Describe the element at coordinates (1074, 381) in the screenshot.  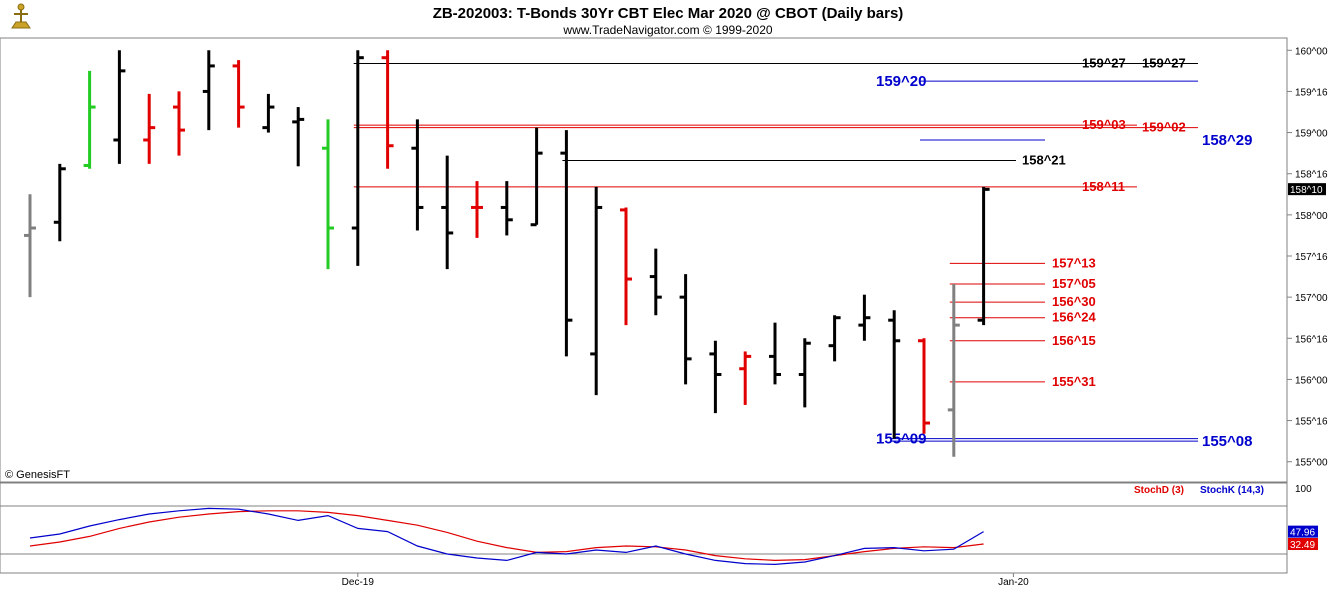
I see `level-label: 155^31` at that location.